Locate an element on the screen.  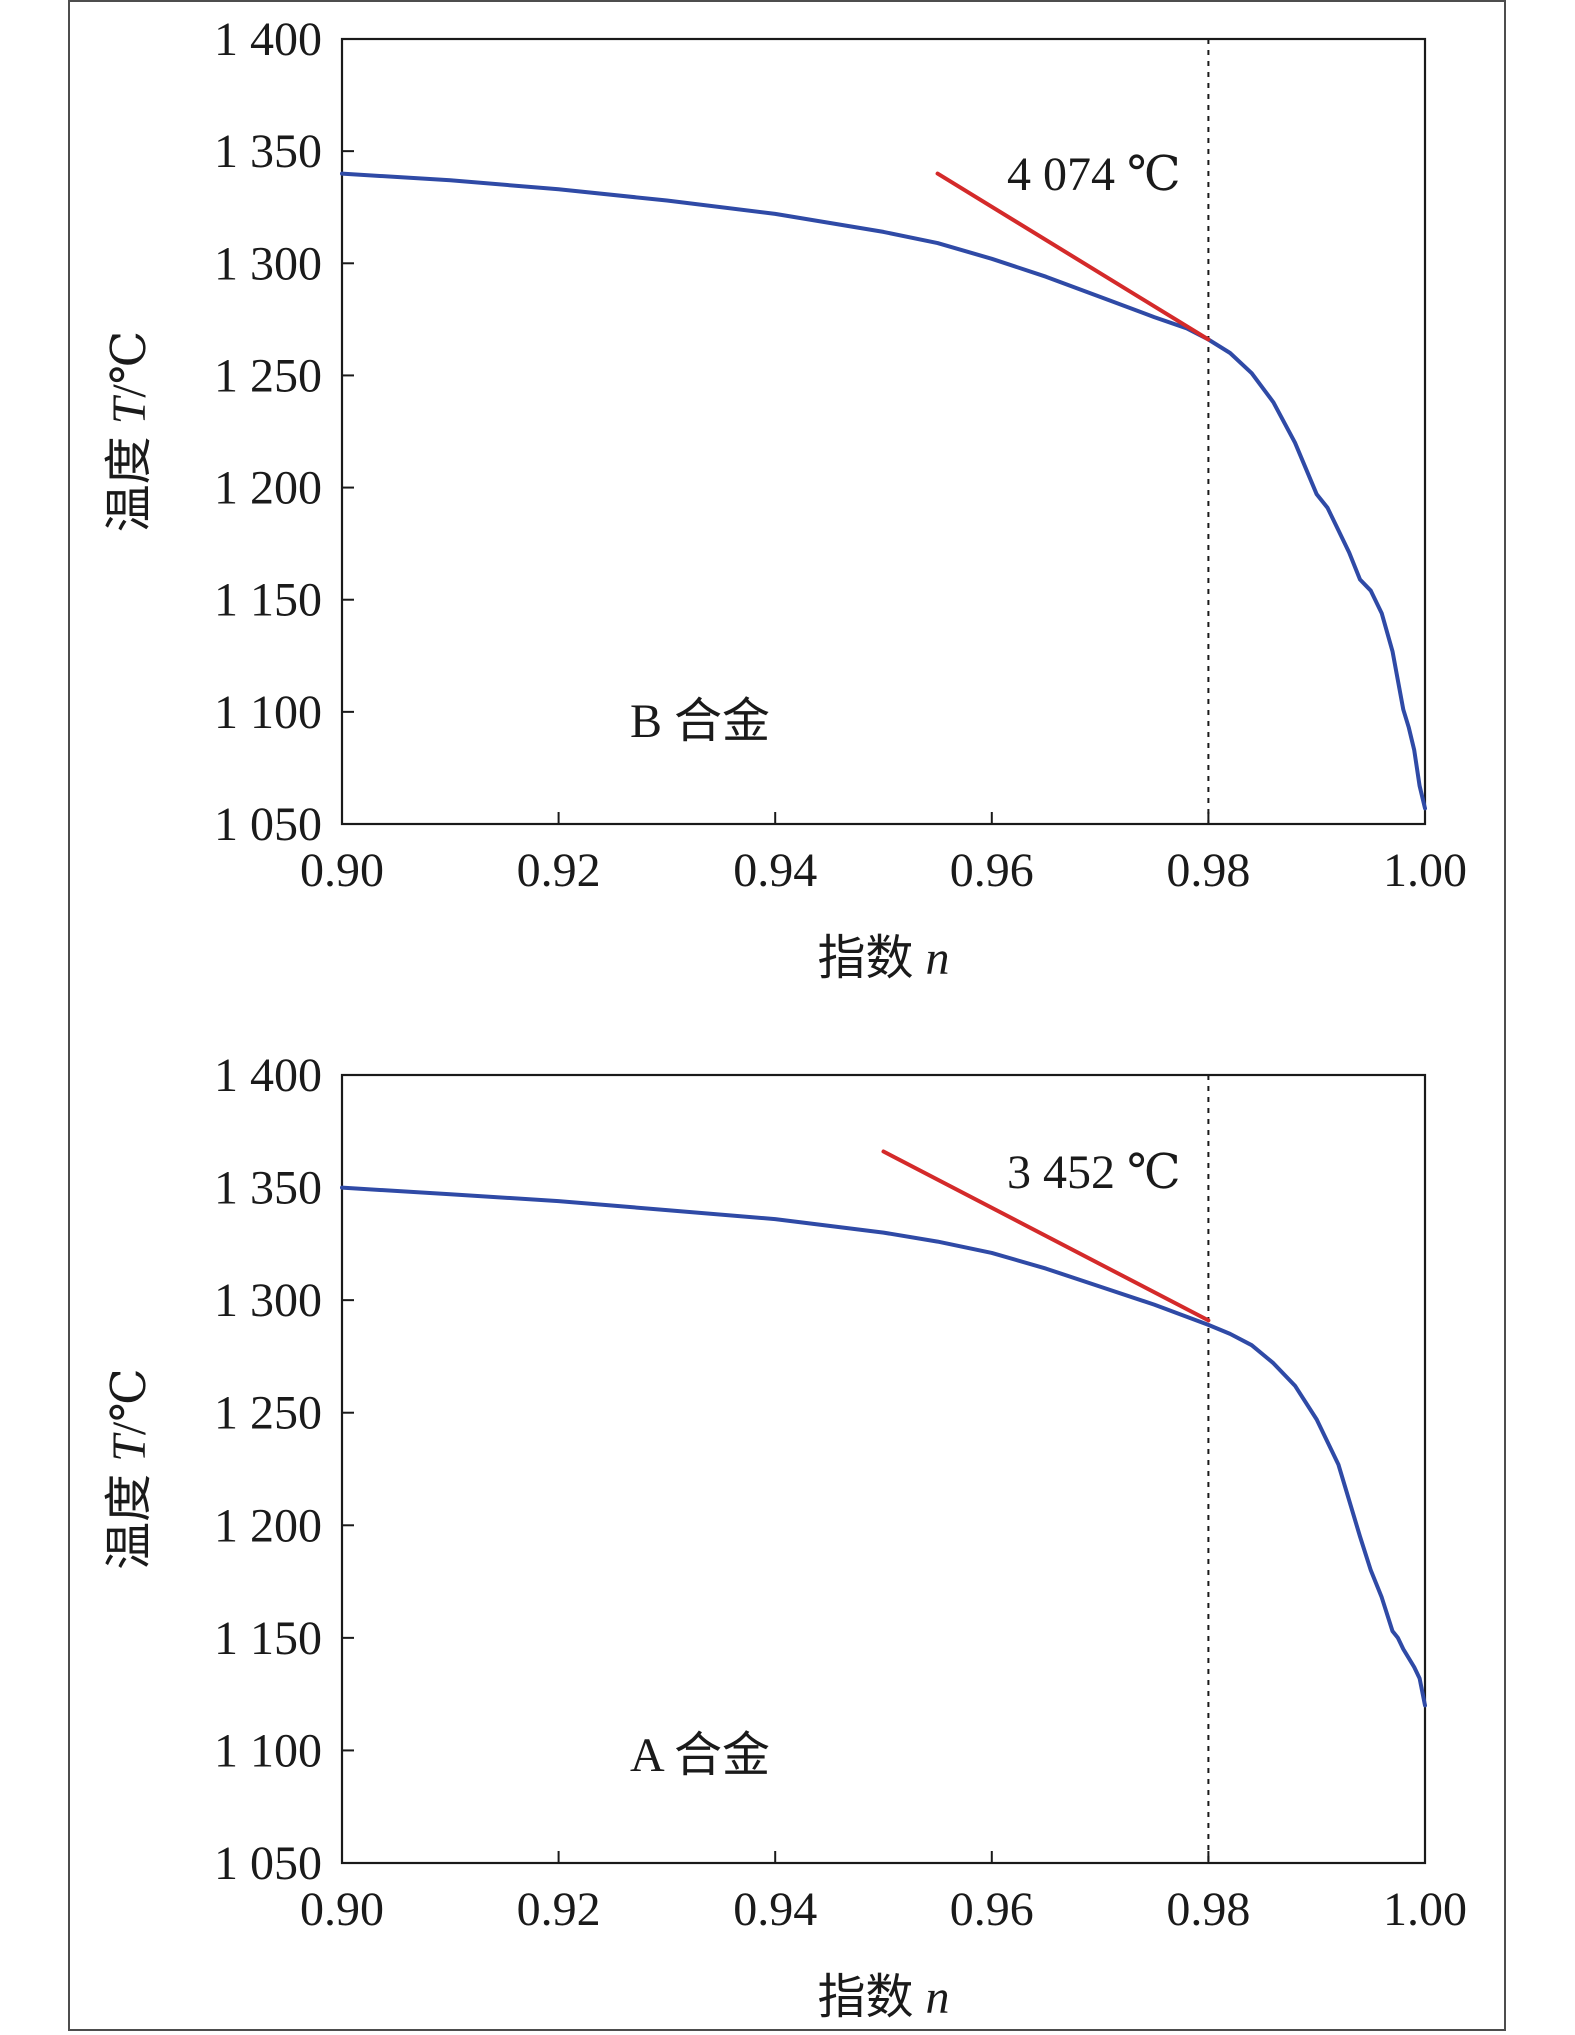
annotation-label: 3 452 ℃ is located at coordinates (1094, 1172).